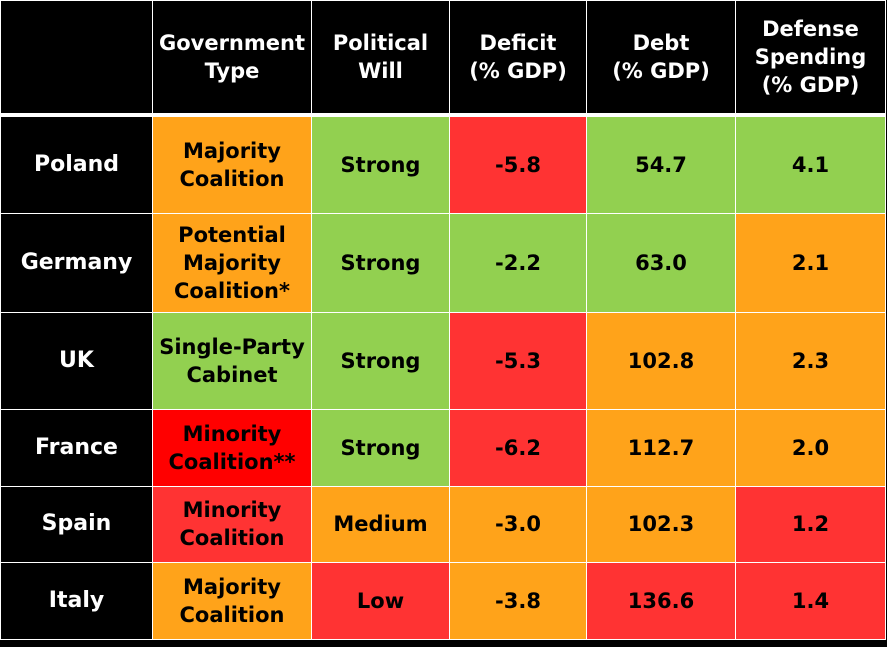 The width and height of the screenshot is (887, 647). Describe the element at coordinates (76, 524) in the screenshot. I see `country-name-cell: Spain` at that location.